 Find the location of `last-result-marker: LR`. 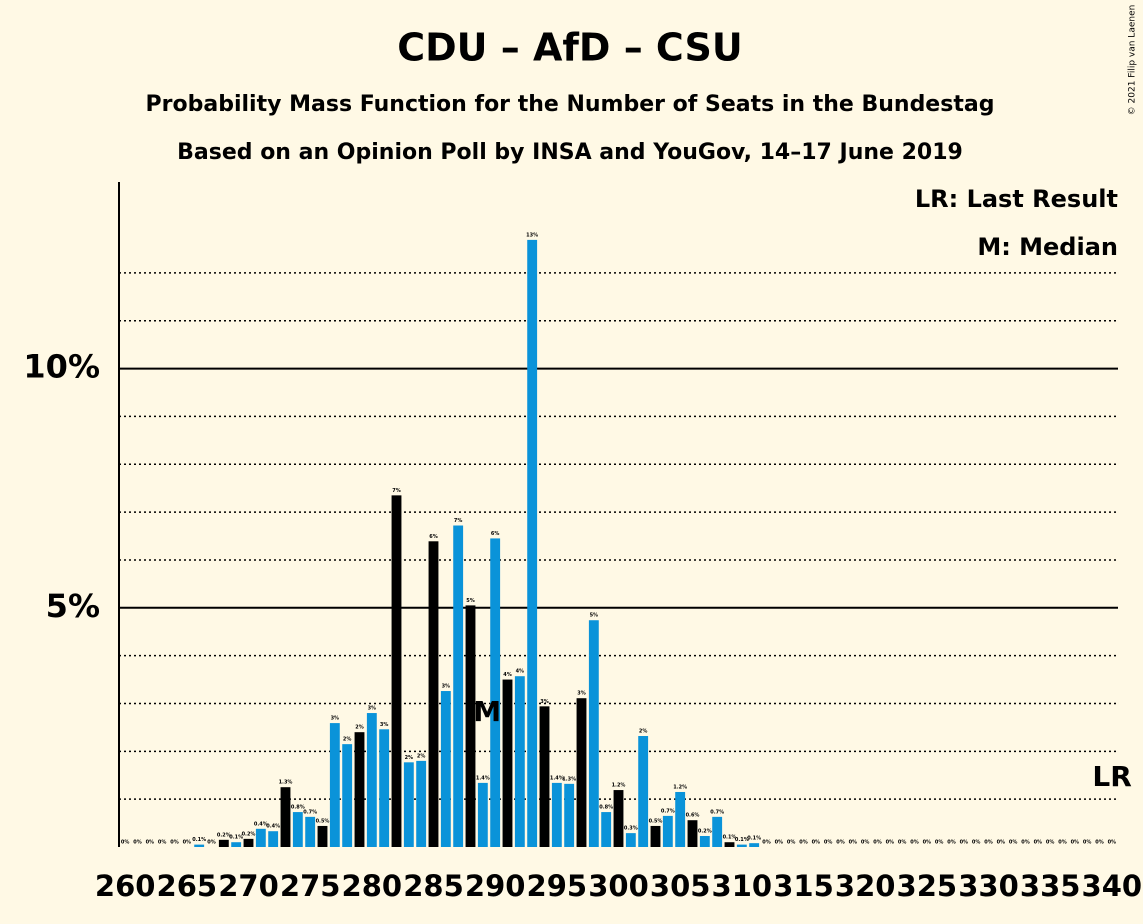

last-result-marker: LR is located at coordinates (1111, 776).